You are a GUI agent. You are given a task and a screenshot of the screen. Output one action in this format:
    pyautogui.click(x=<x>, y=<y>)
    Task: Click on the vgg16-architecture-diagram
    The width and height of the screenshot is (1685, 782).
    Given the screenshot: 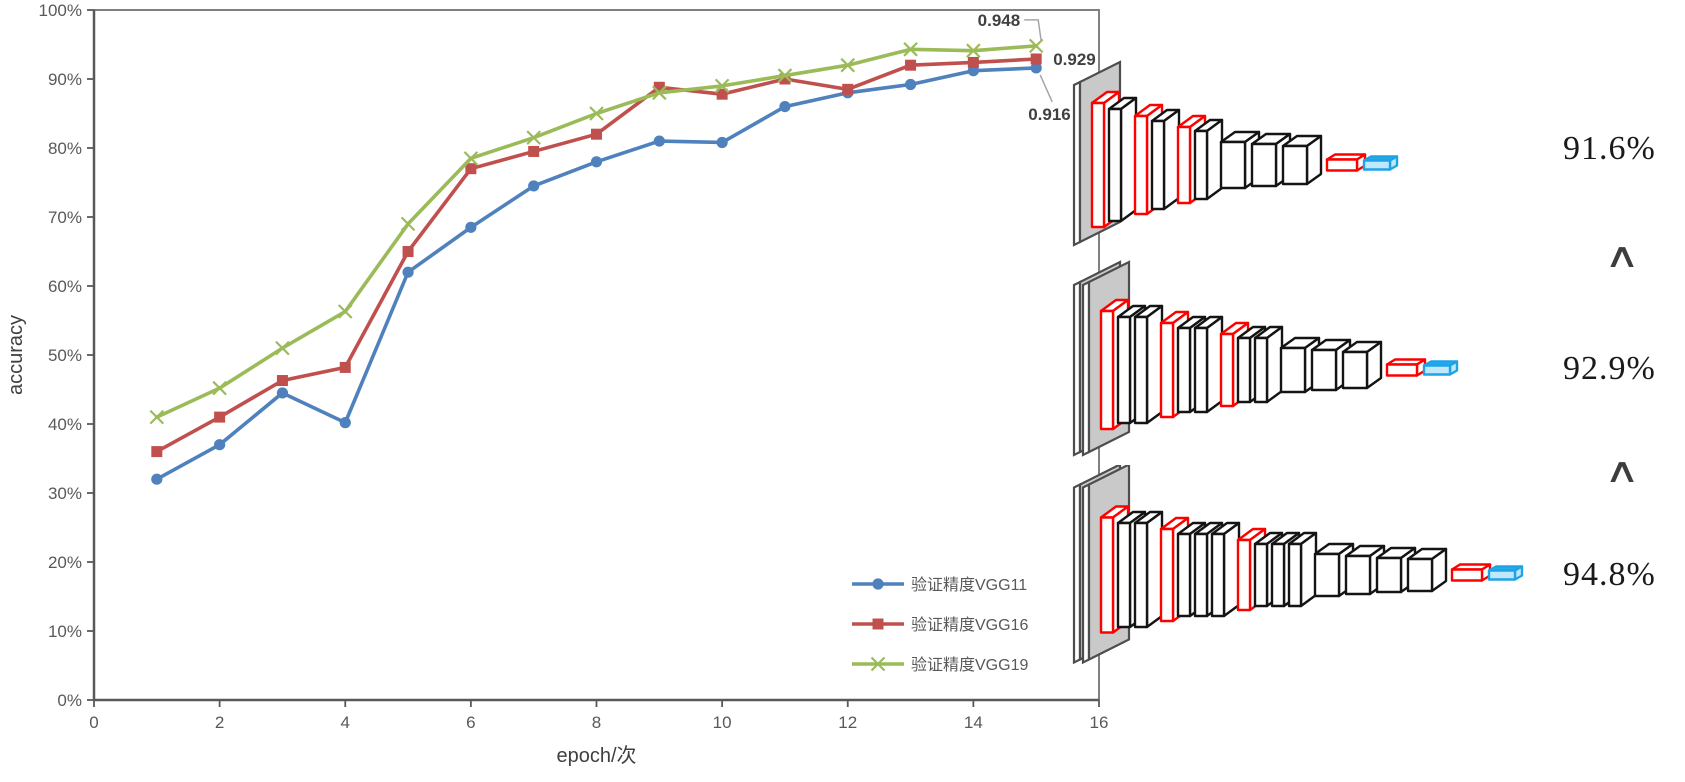 What is the action you would take?
    pyautogui.click(x=1265, y=358)
    